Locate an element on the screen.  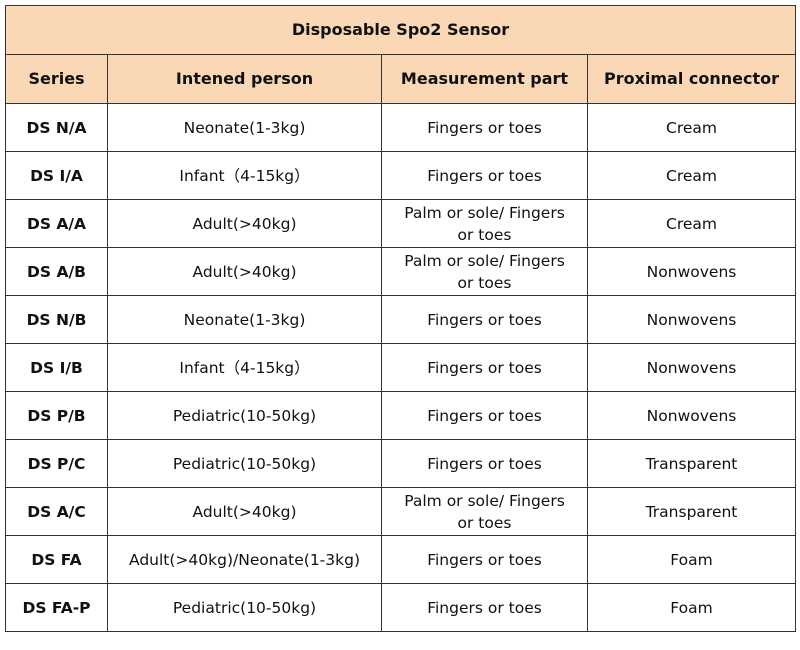
column-header: Intened person is located at coordinates (244, 79).